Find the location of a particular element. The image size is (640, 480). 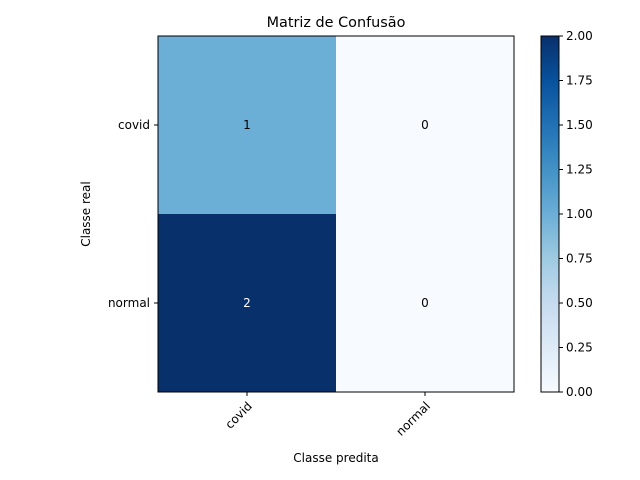

colorbar-tick-label: 1.75 is located at coordinates (579, 81).